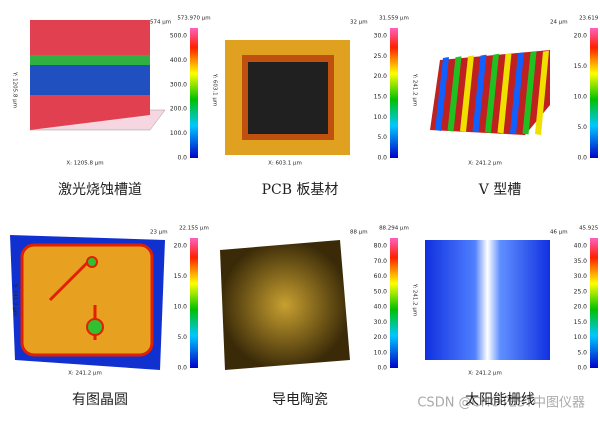 This screenshot has height=422, width=600. I want to click on caption: 导电陶瓷, so click(300, 400).